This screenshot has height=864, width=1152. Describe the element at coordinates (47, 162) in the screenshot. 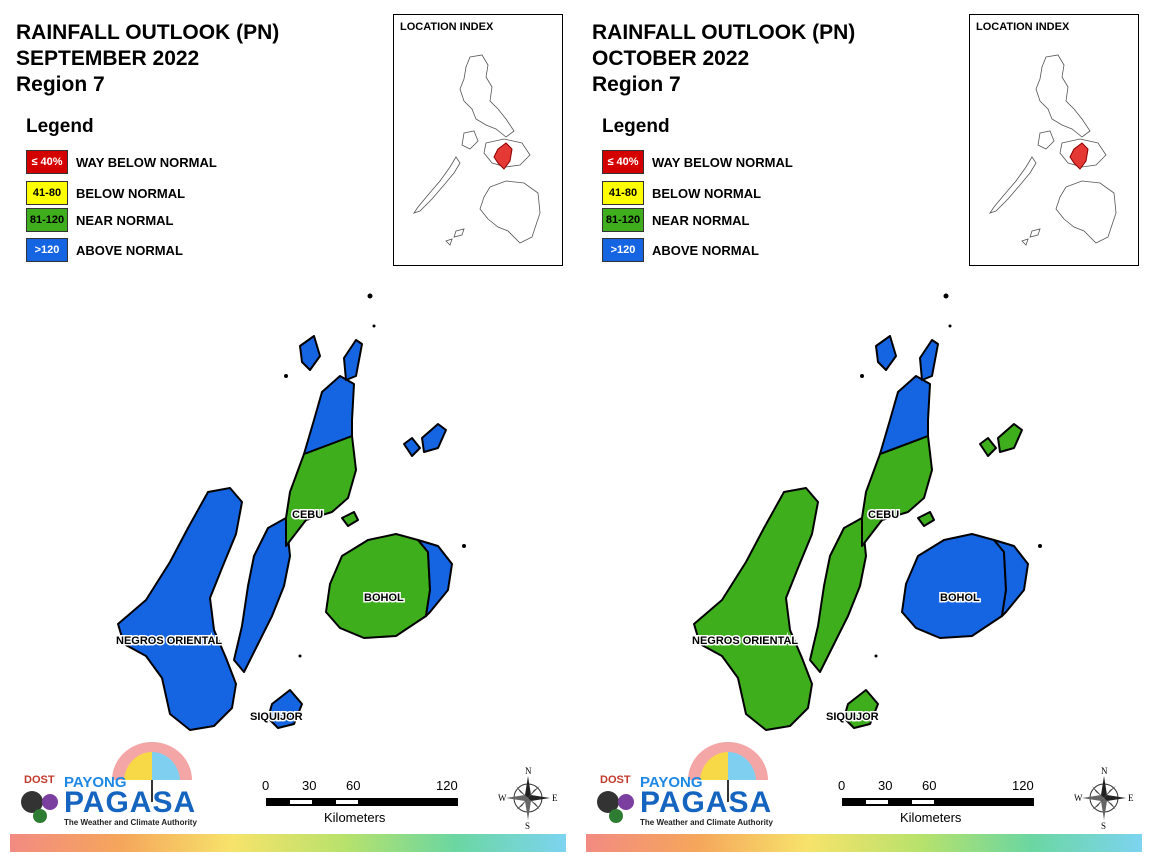

I see `legend-swatch: ≤ 40%` at that location.